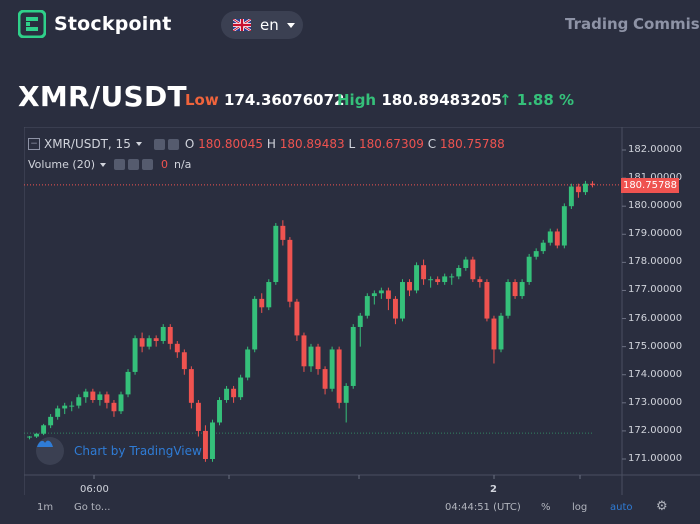 The image size is (700, 524). Describe the element at coordinates (32, 24) in the screenshot. I see `stockpoint-logo-icon` at that location.